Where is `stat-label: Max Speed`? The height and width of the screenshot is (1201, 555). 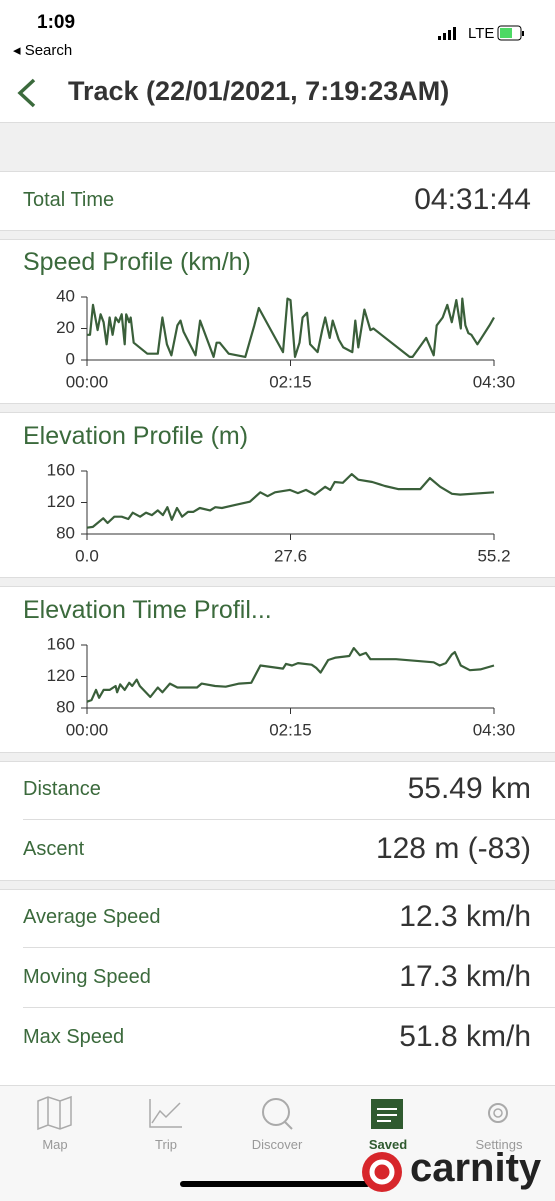 stat-label: Max Speed is located at coordinates (74, 1037).